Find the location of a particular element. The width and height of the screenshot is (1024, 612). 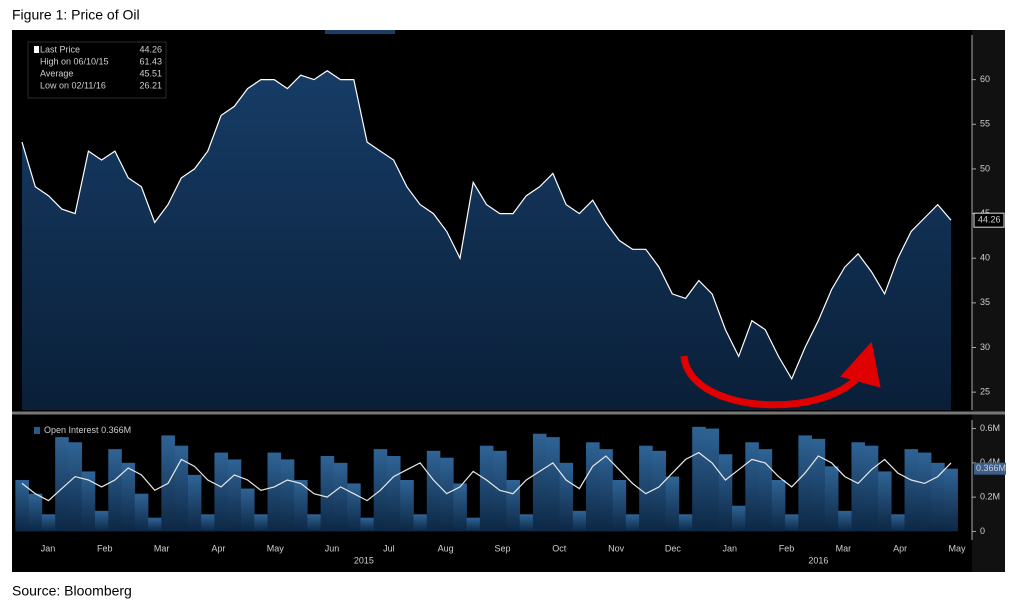

legend-swatch is located at coordinates (36, 49).